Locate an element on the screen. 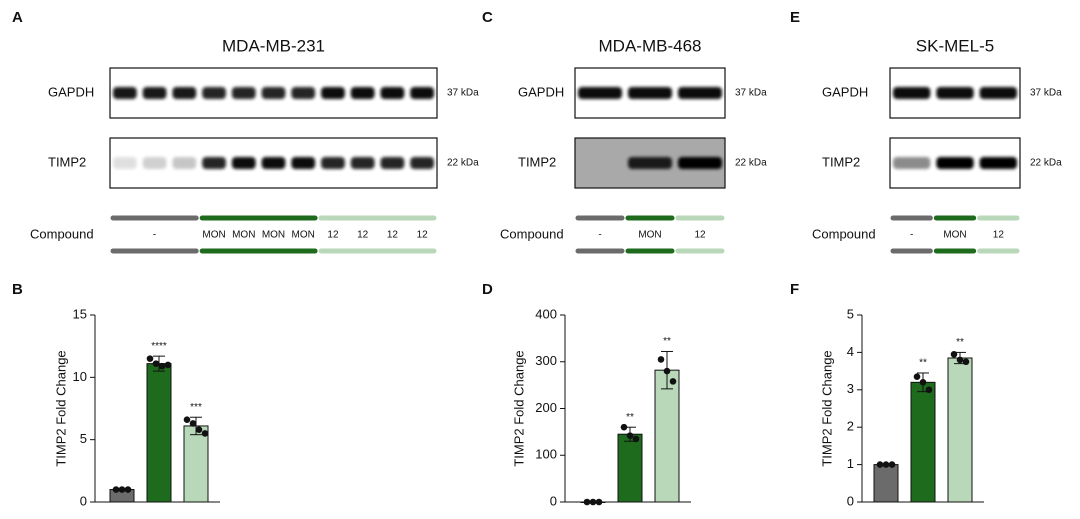  y-tick-label: 15 is located at coordinates (80, 313).